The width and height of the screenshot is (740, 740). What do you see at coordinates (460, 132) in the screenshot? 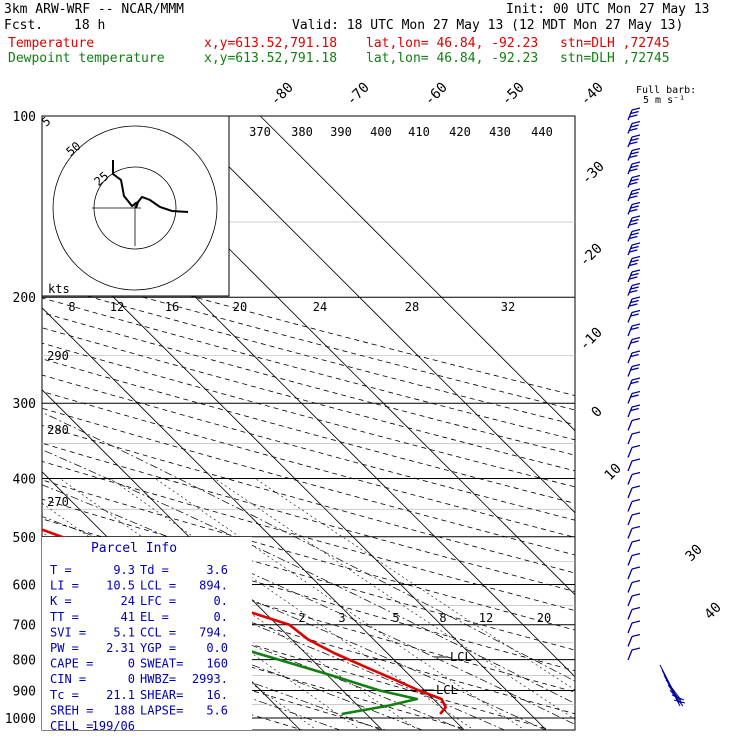
I see `theta-label: 420` at bounding box center [460, 132].